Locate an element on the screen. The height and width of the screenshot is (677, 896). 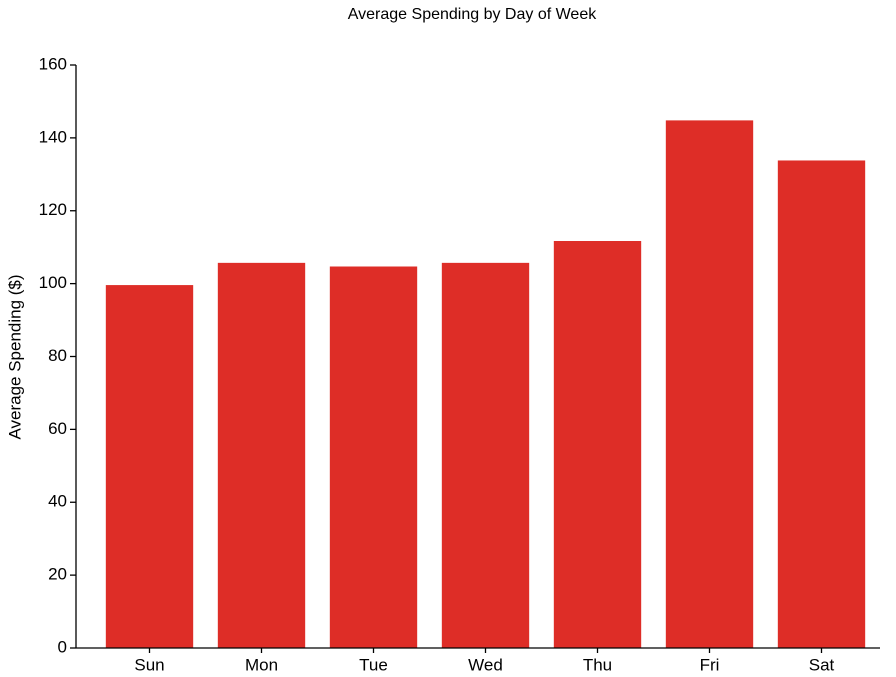
y-tick-label: 80 is located at coordinates (57, 355).